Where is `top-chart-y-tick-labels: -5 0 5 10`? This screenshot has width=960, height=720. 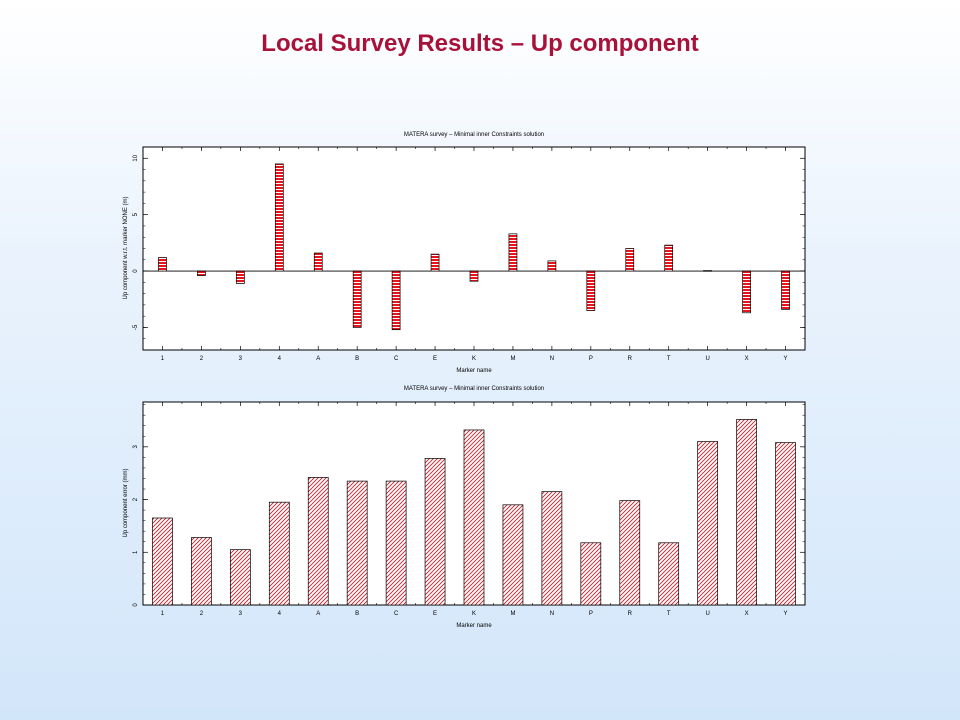 top-chart-y-tick-labels: -5 0 5 10 is located at coordinates (136, 242).